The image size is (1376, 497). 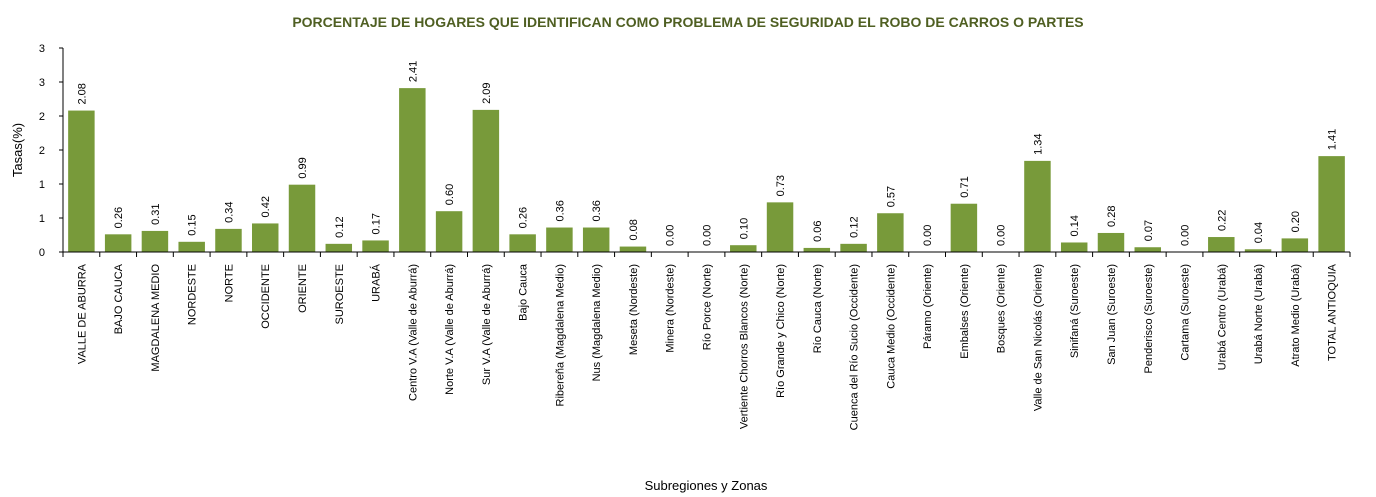 I want to click on data-label: 0.60, so click(x=450, y=194).